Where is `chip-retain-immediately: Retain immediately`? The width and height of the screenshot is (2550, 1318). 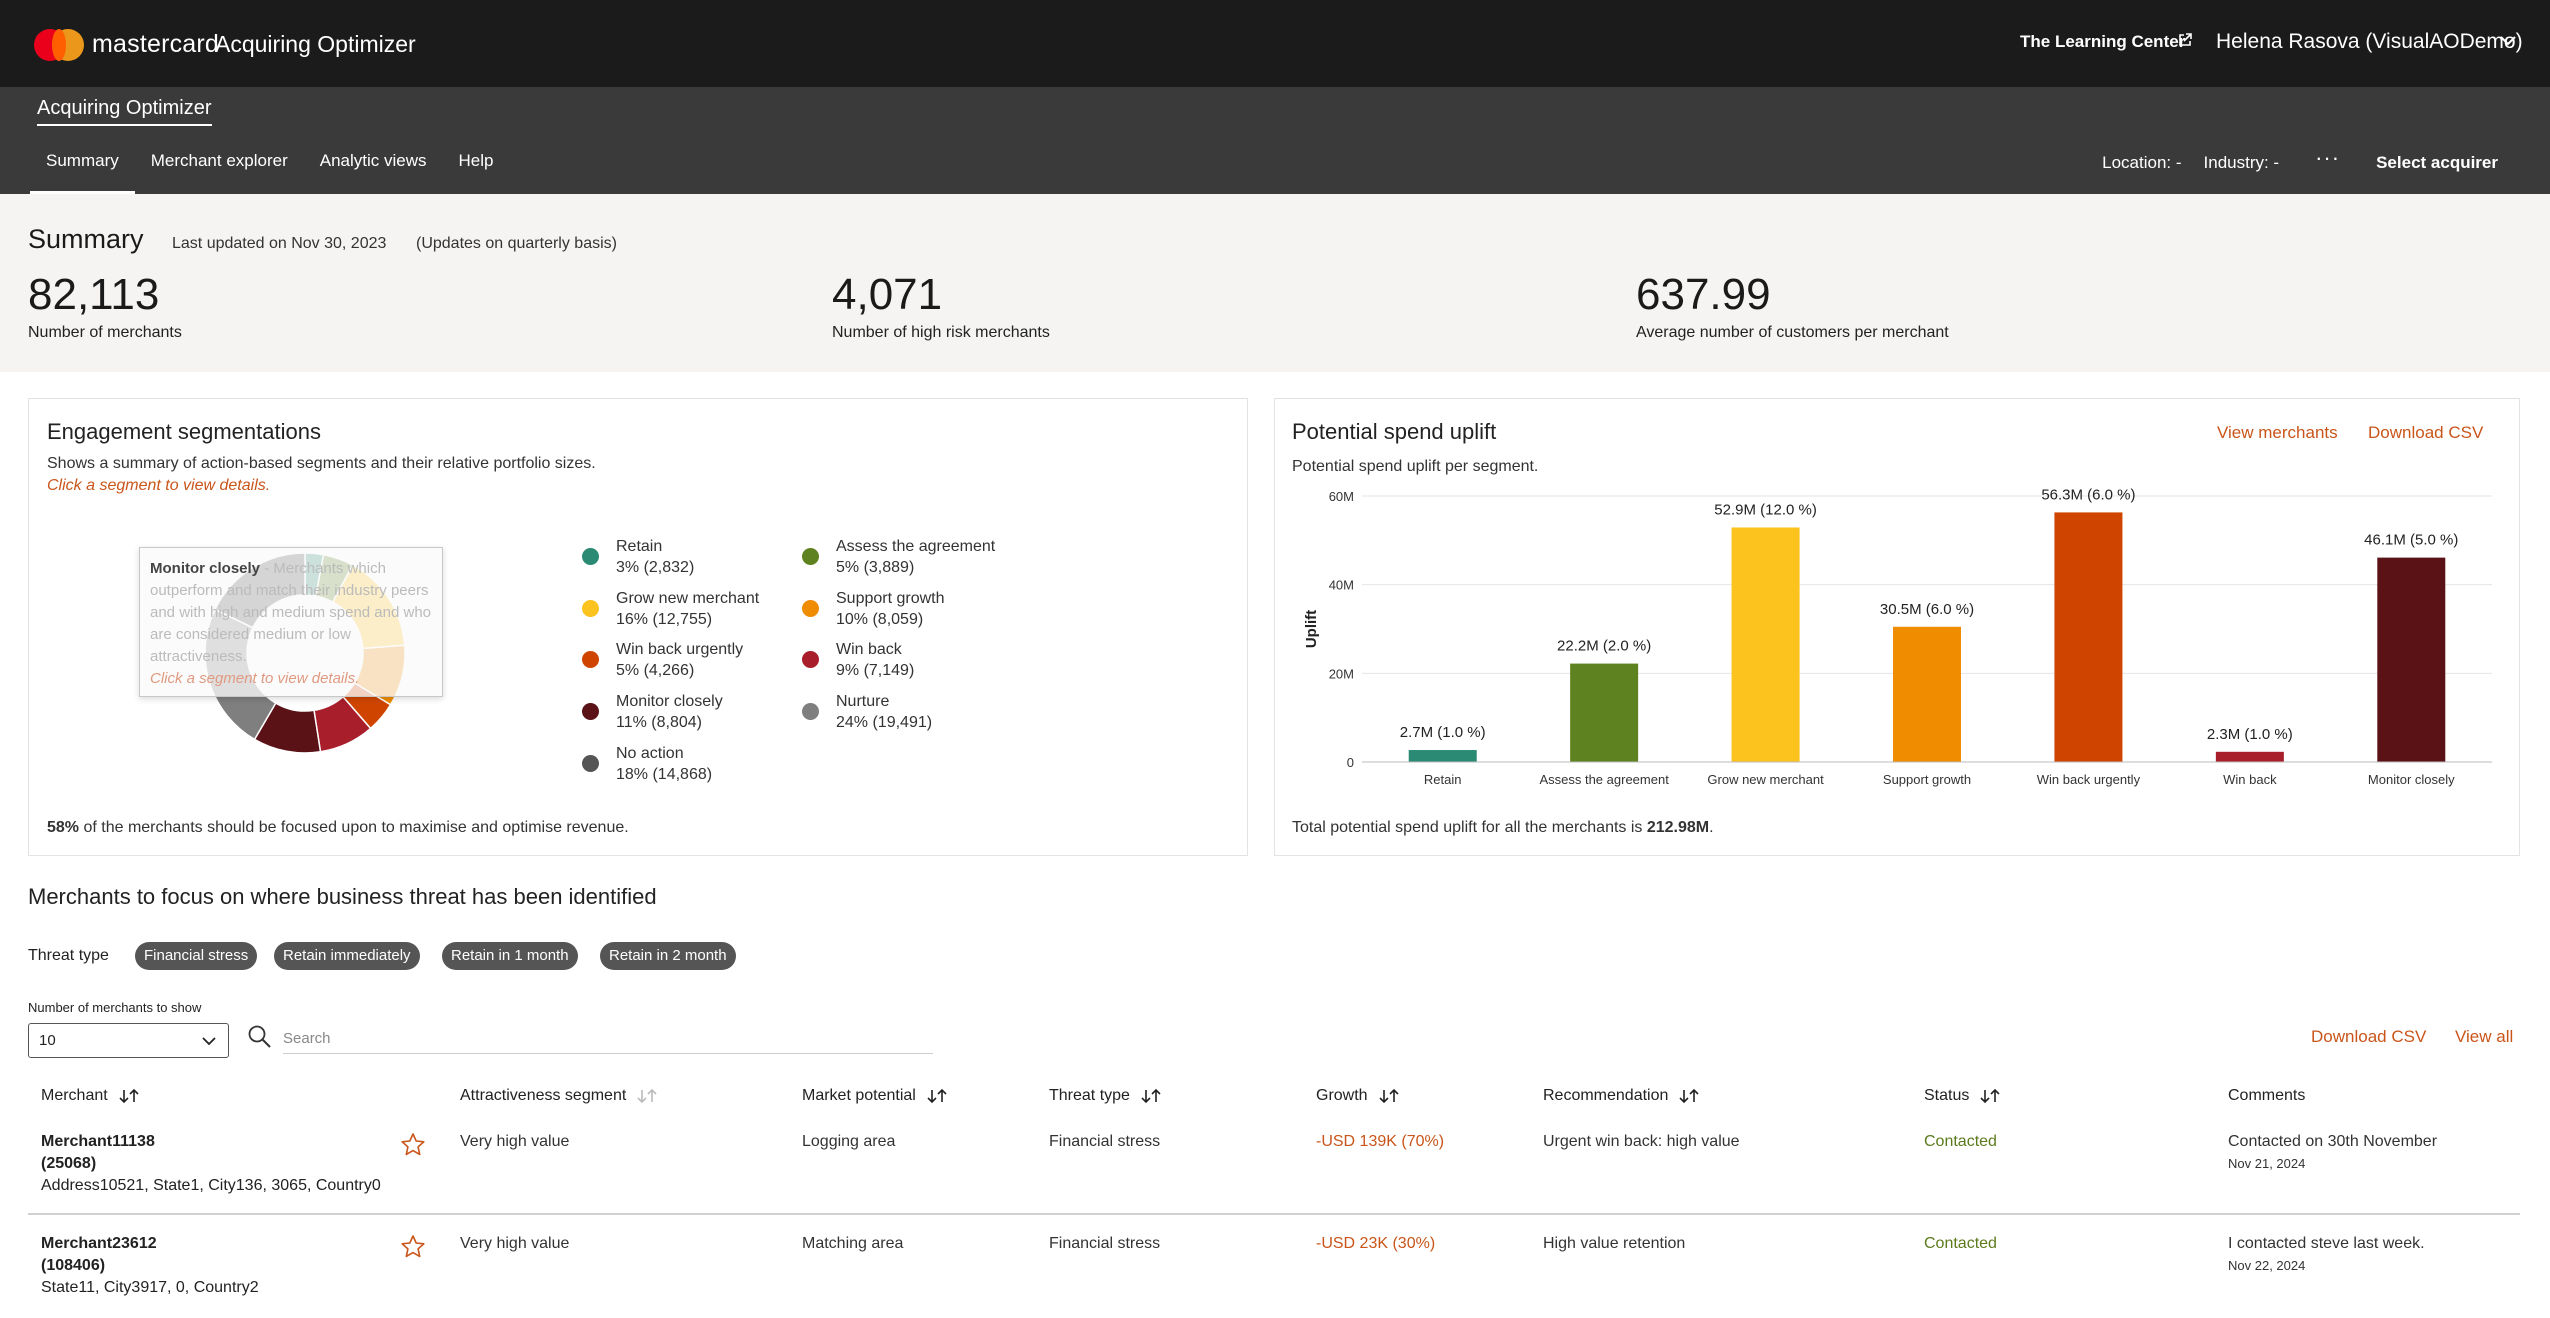
chip-retain-immediately: Retain immediately is located at coordinates (347, 956).